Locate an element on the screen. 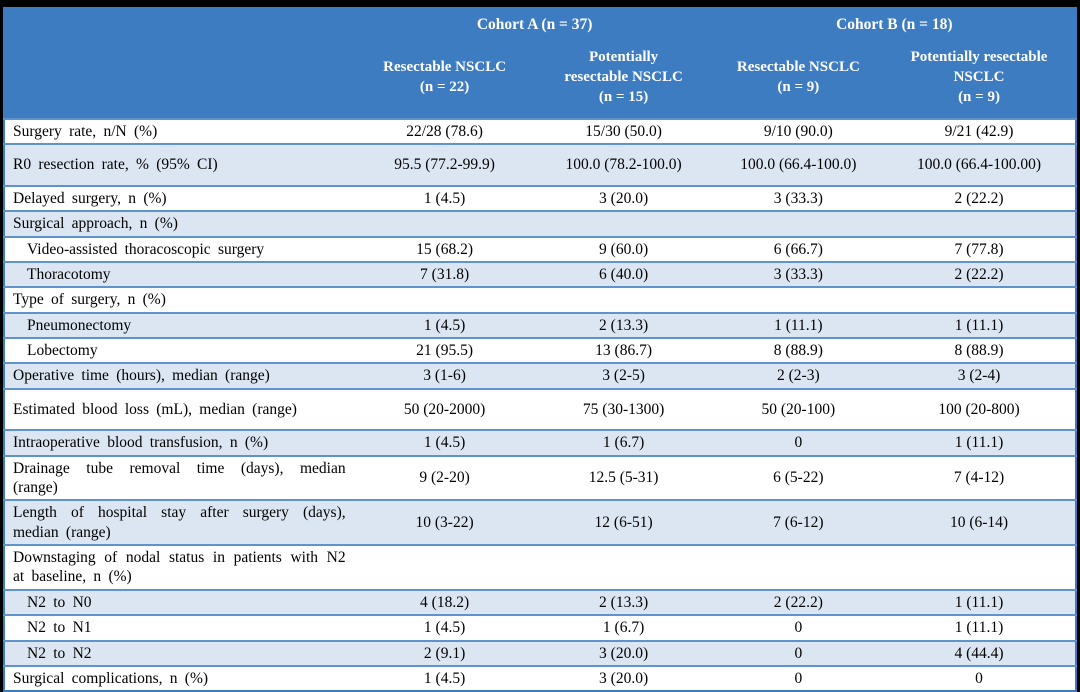 The height and width of the screenshot is (692, 1080). table-row: N2 to N0 4 (18.2) 2 (13.3) 2 (22.2) 1 (11.1) is located at coordinates (540, 602).